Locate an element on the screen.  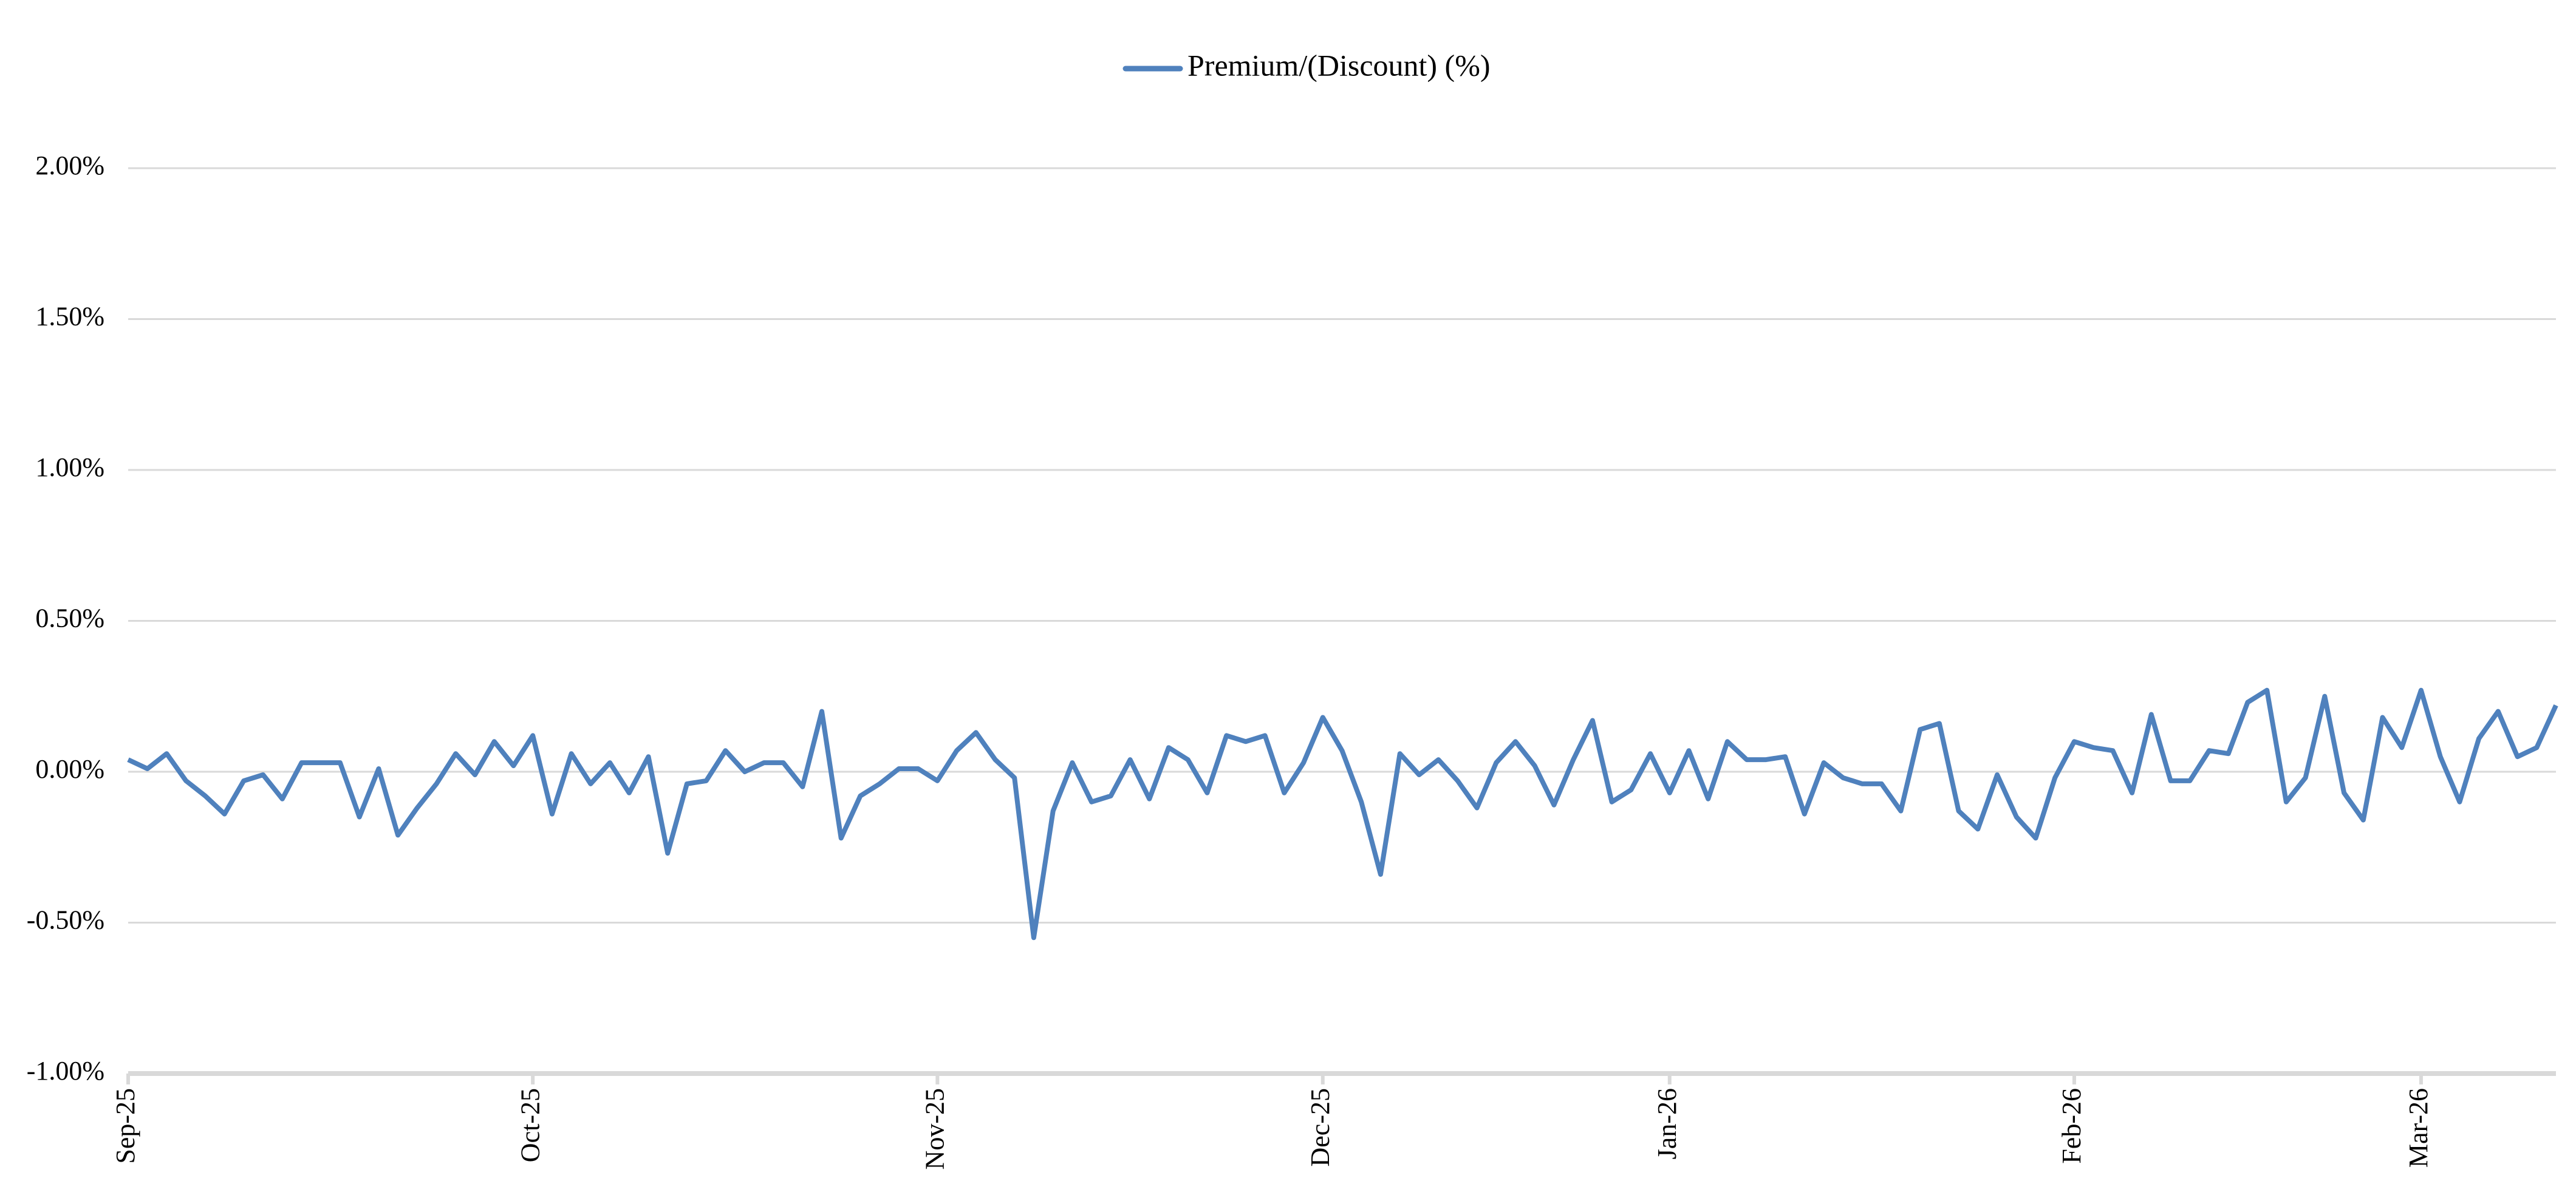
x-tick-label: Feb-26 is located at coordinates (2071, 1126).